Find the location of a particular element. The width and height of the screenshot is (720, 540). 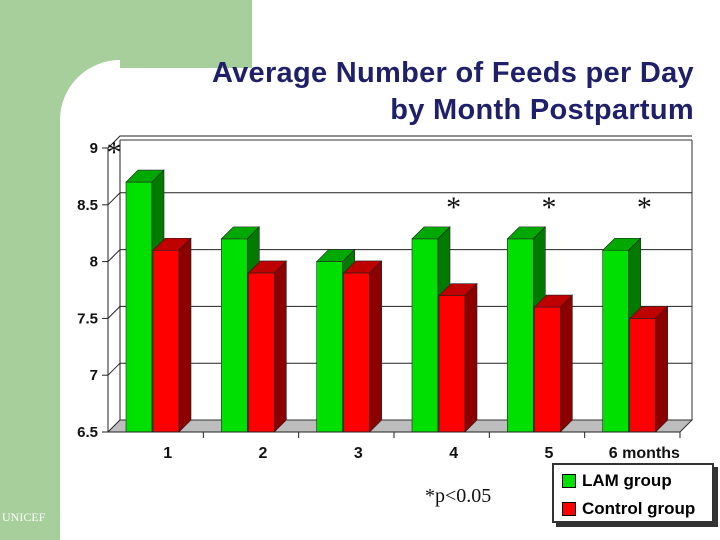

x-tick-label: 4 is located at coordinates (453, 453).